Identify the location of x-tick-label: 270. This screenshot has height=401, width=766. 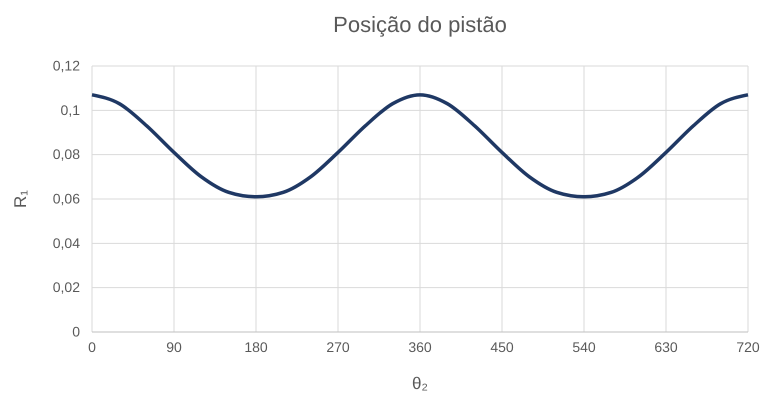
(338, 346).